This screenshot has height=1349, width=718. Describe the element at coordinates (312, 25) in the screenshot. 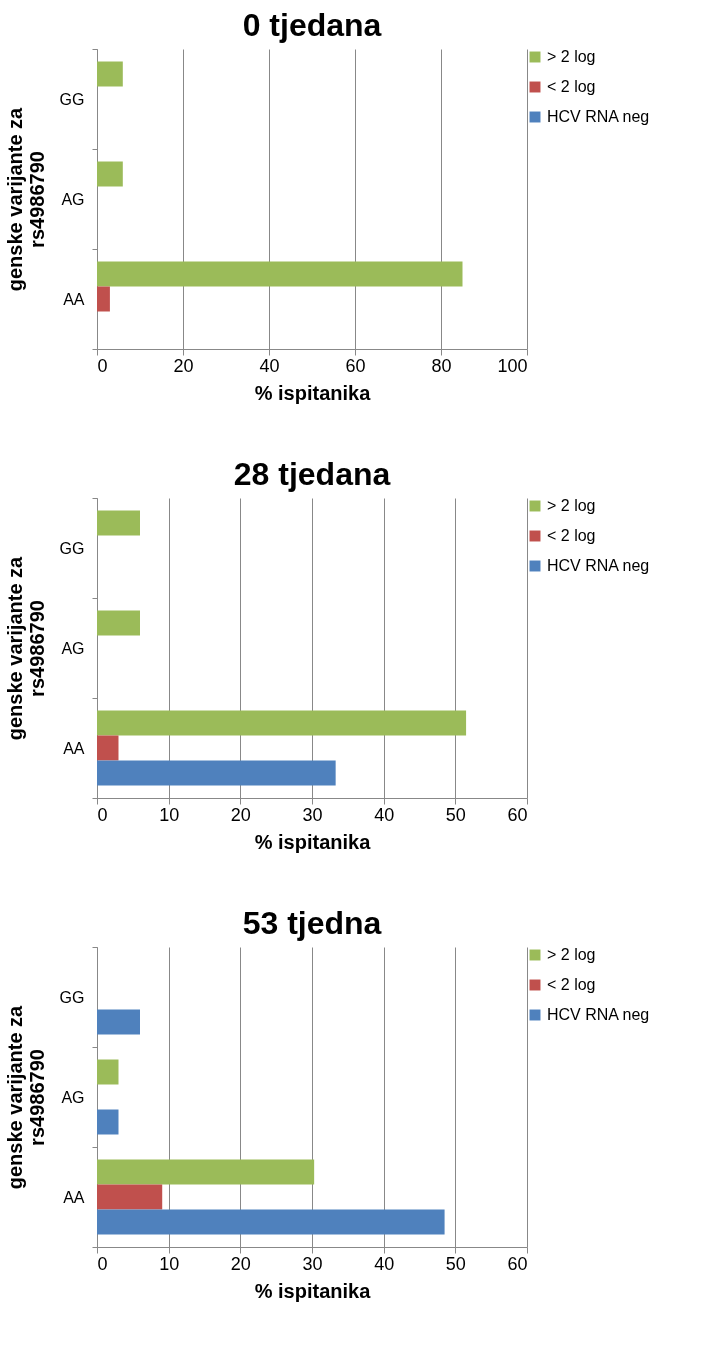

I see `chart-title: 0 tjedana` at that location.